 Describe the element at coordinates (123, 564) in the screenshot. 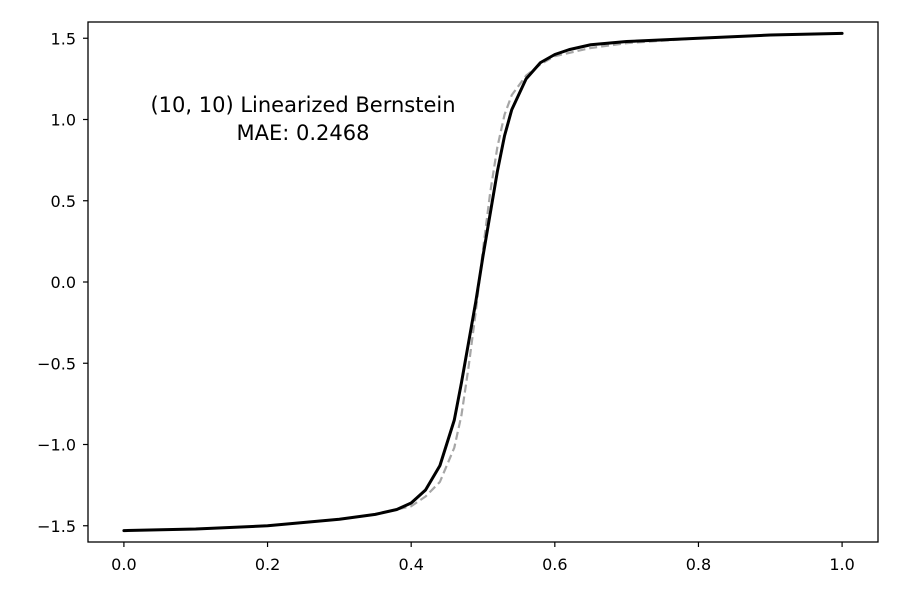

I see `x-tick-label: 0.0` at that location.